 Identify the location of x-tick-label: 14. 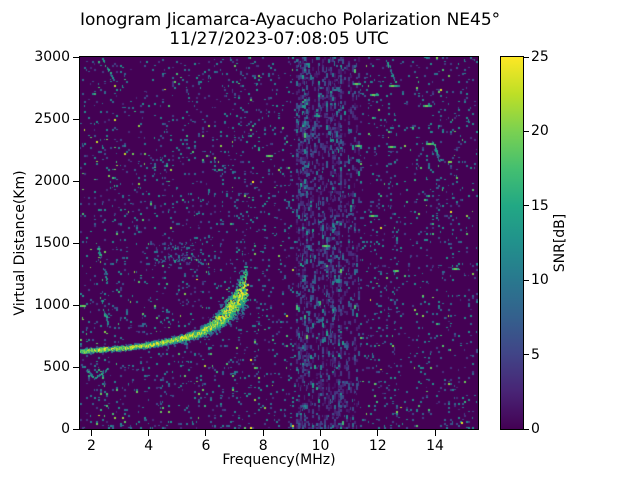
(435, 446).